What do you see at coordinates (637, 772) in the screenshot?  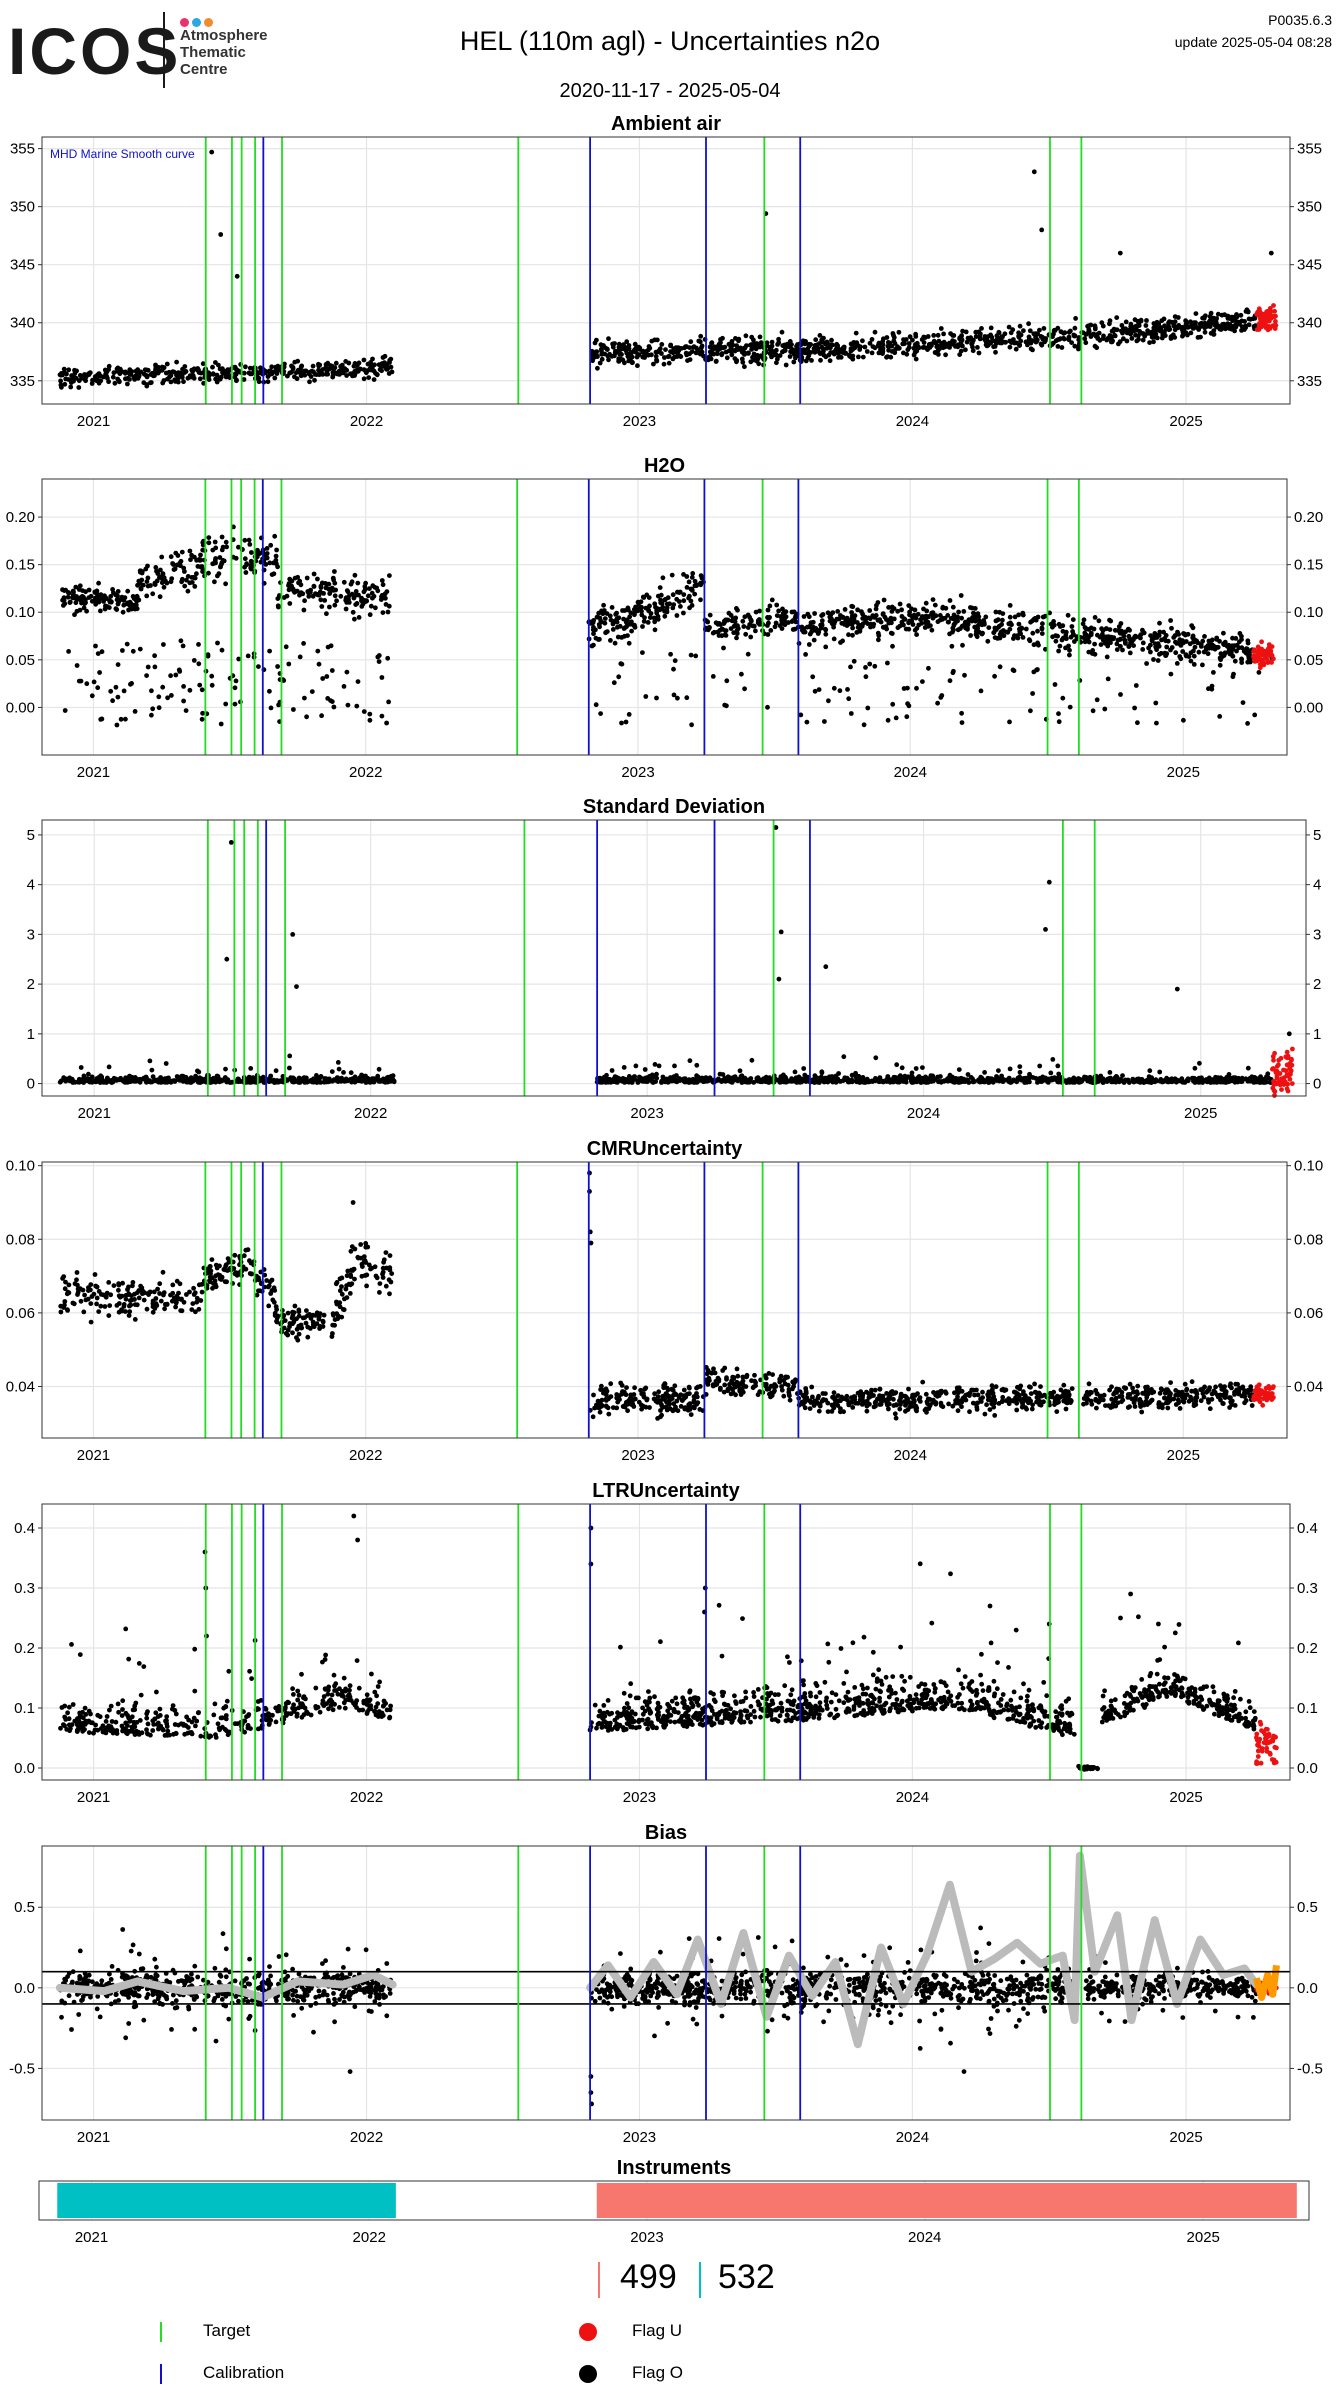 I see `x-tick-label: 2023` at bounding box center [637, 772].